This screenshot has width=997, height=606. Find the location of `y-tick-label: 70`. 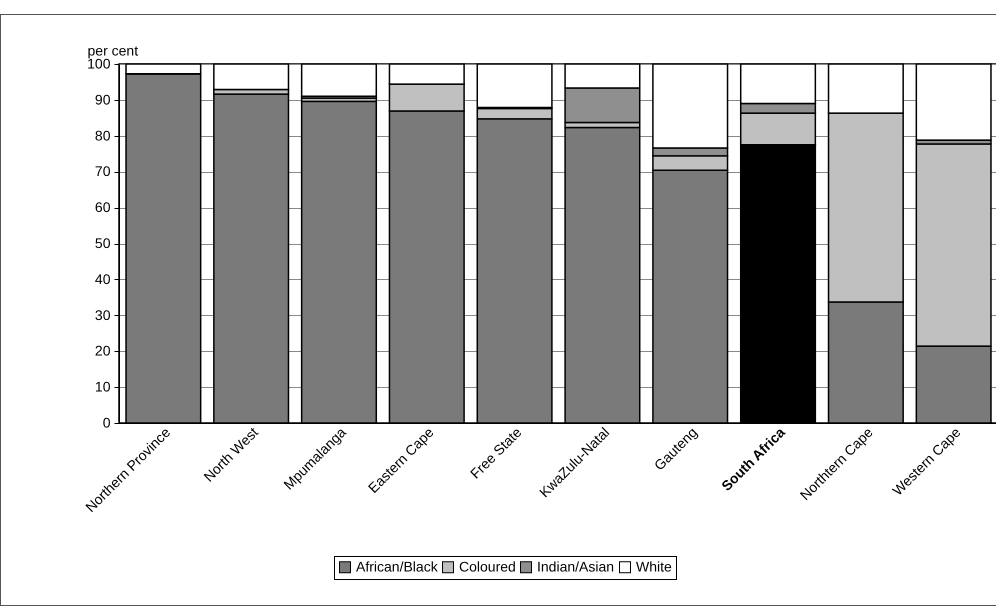

y-tick-label: 70 is located at coordinates (102, 171).